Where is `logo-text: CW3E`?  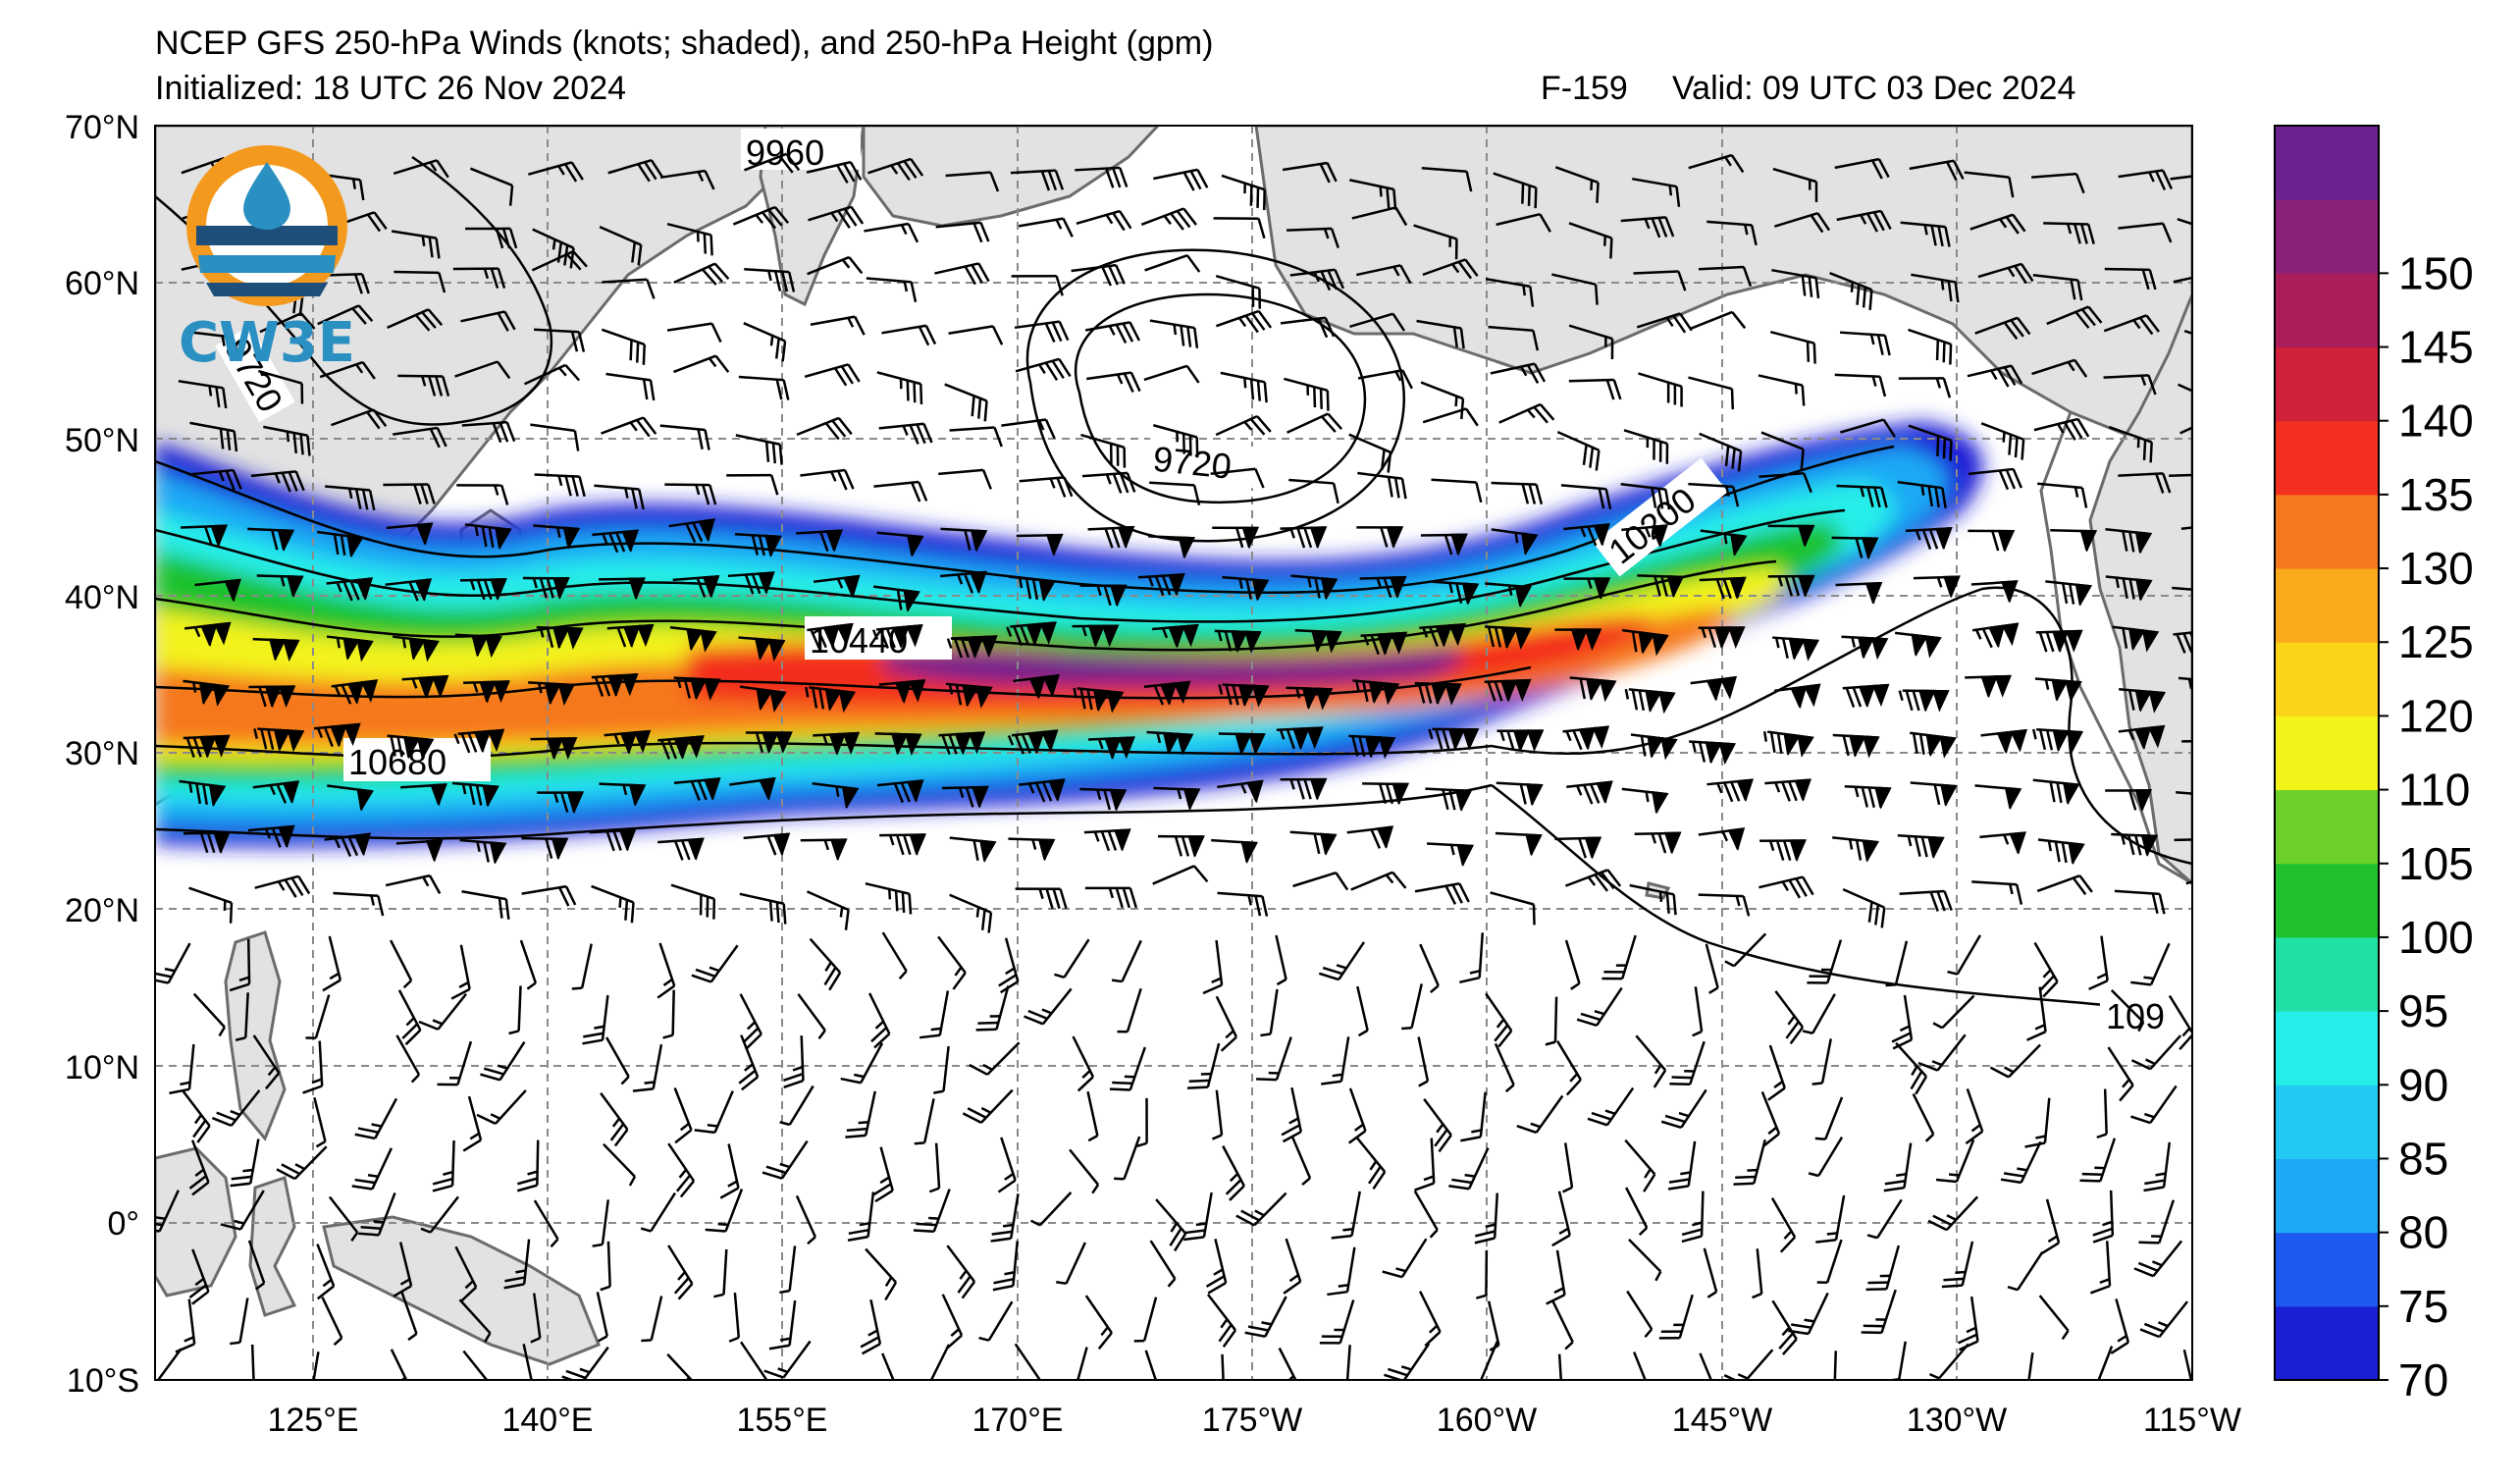
logo-text: CW3E is located at coordinates (267, 343).